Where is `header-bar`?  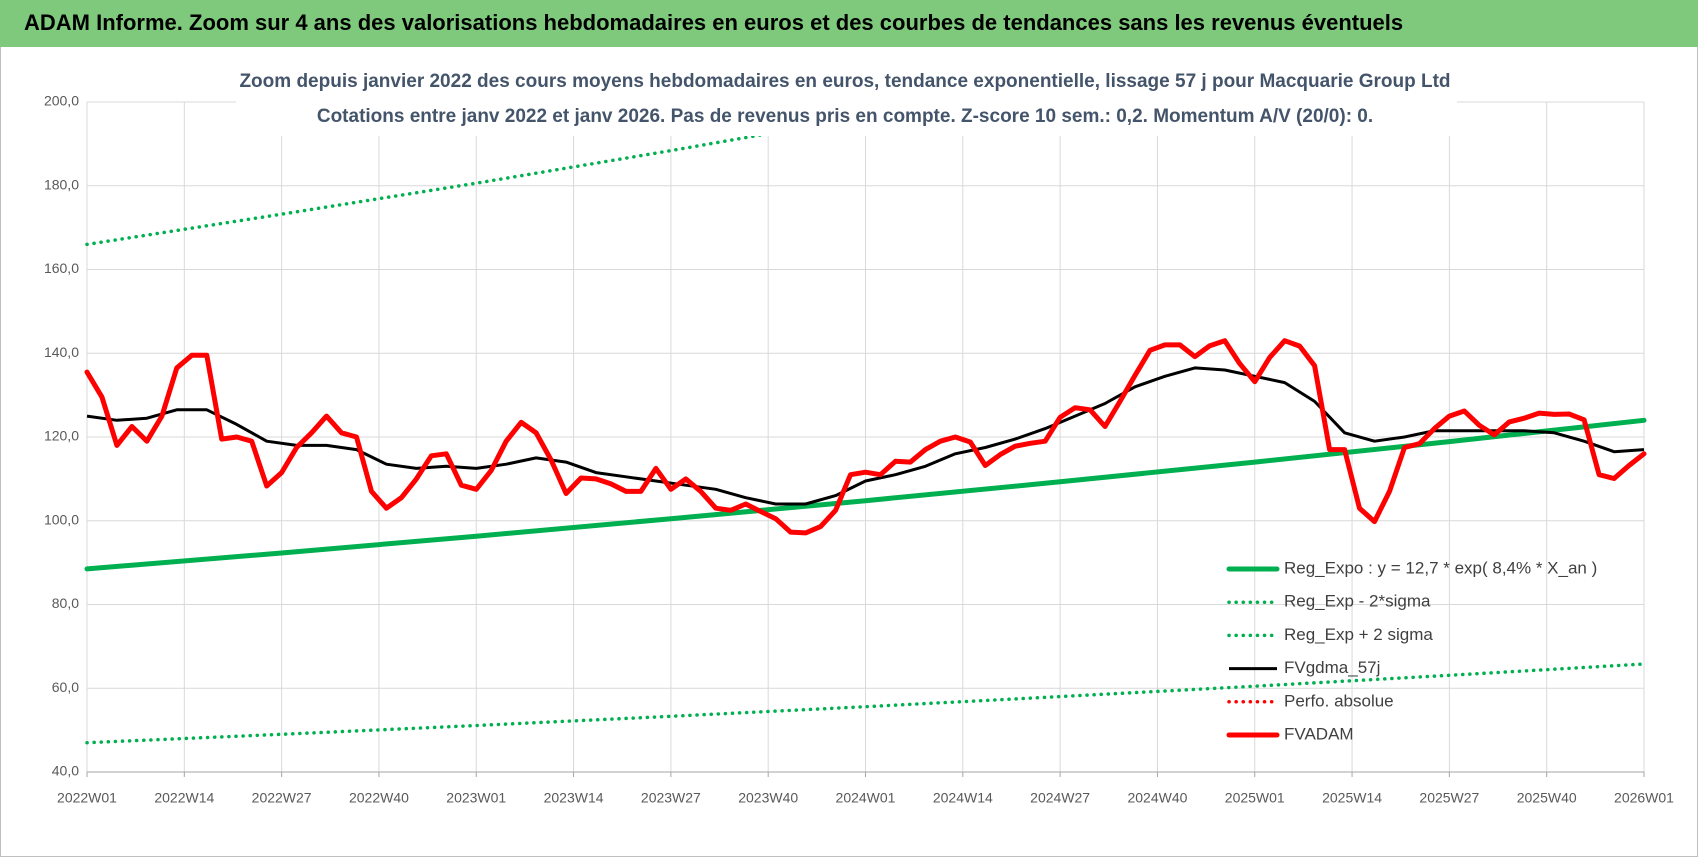
header-bar is located at coordinates (849, 23).